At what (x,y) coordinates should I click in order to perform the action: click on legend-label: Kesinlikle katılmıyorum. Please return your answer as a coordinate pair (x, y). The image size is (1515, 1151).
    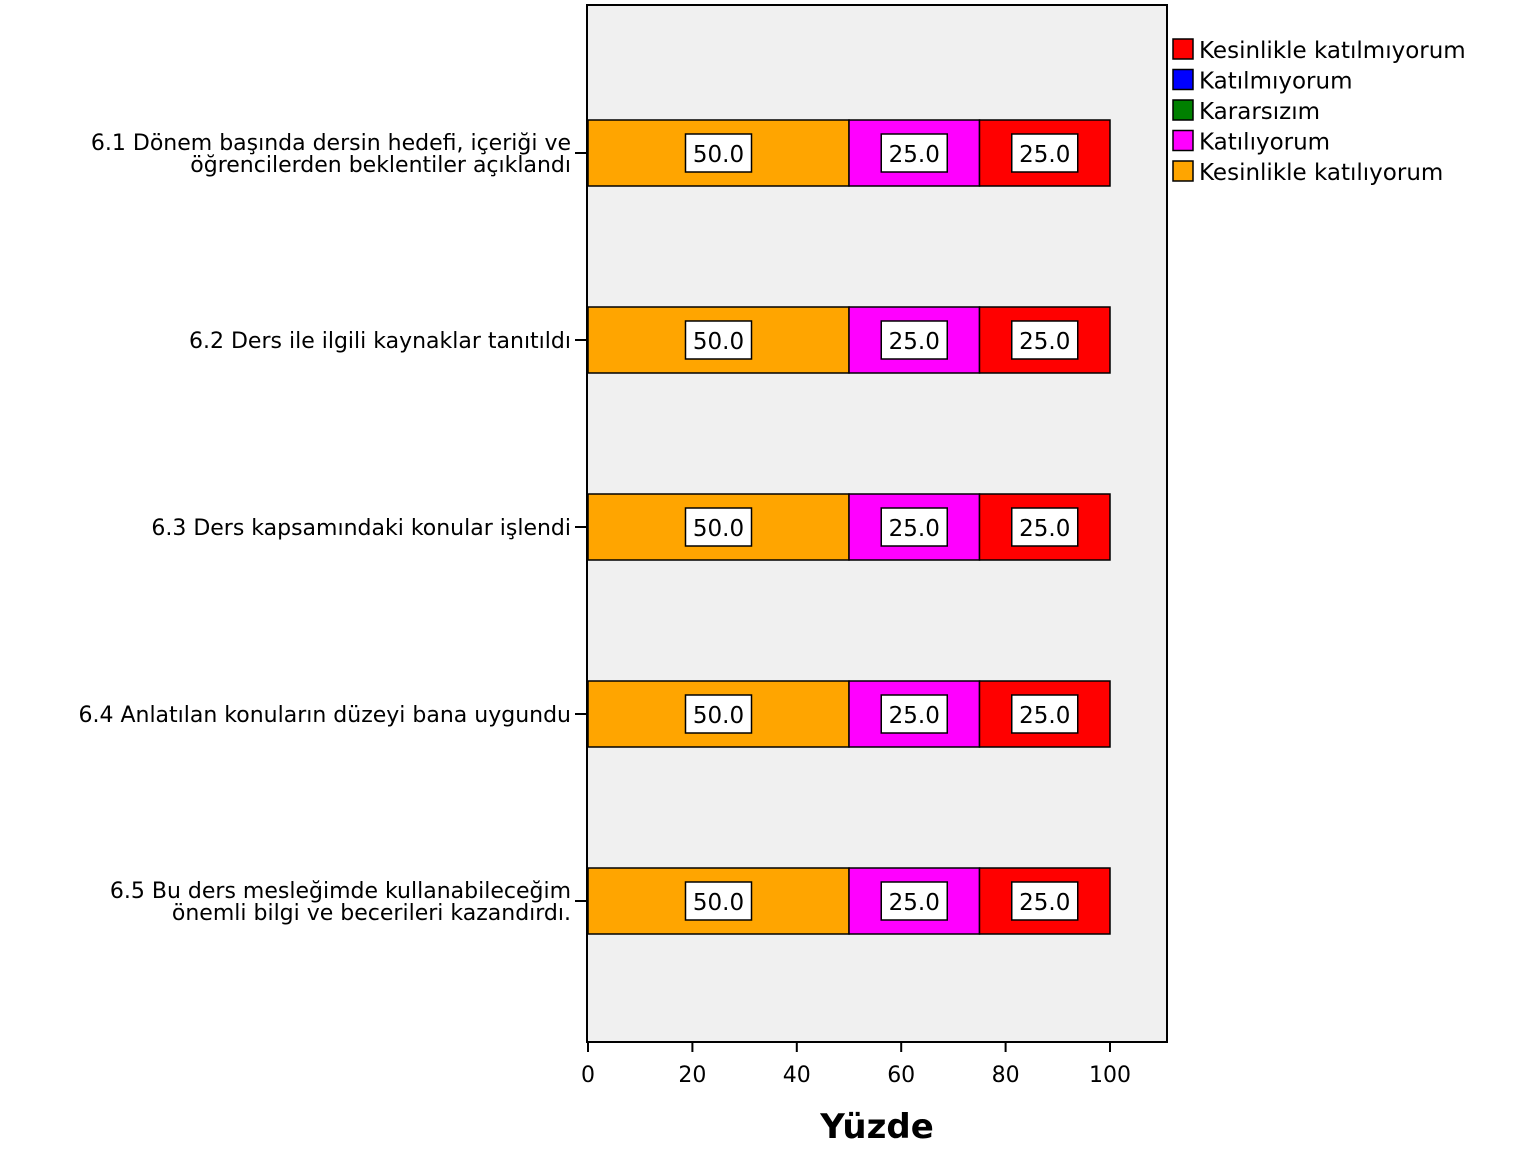
    Looking at the image, I should click on (1332, 51).